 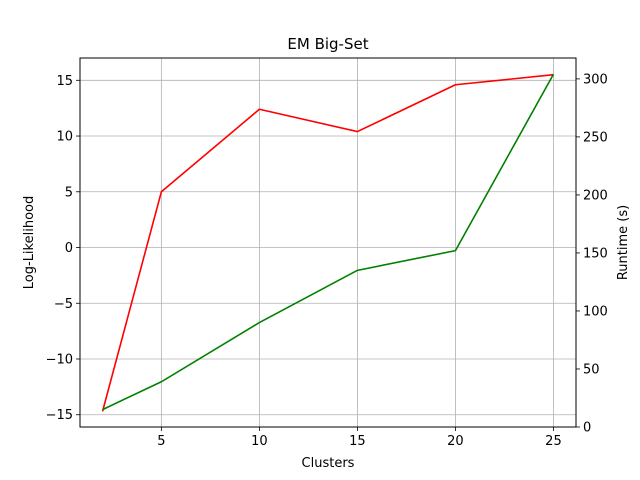 I want to click on x-tick-label: 5, so click(x=161, y=441).